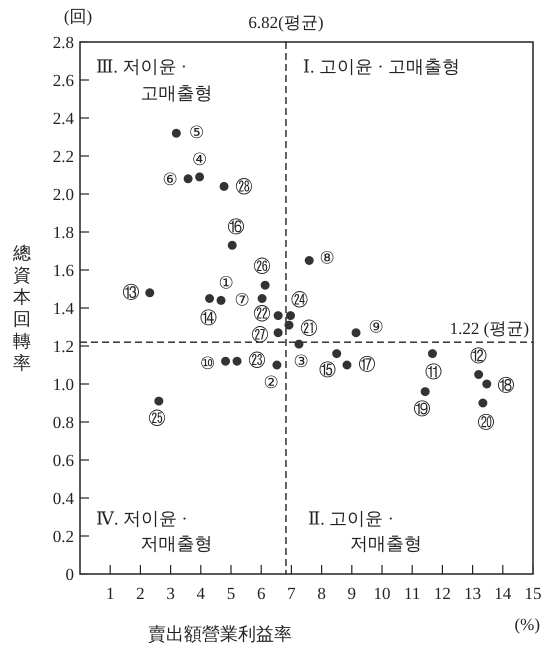 The image size is (543, 649). What do you see at coordinates (63, 80) in the screenshot?
I see `y-tick-label: 2.6` at bounding box center [63, 80].